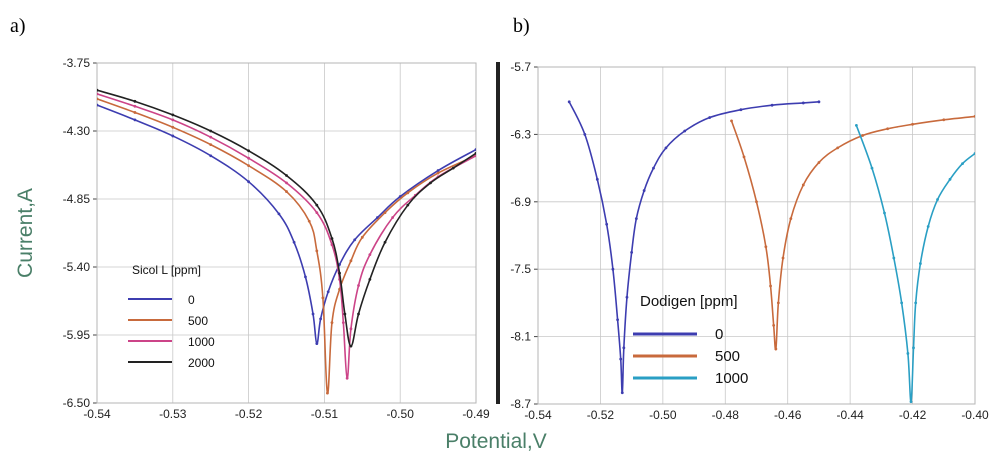 This screenshot has width=992, height=456. I want to click on y-tick-label: -5.40, so click(77, 267).